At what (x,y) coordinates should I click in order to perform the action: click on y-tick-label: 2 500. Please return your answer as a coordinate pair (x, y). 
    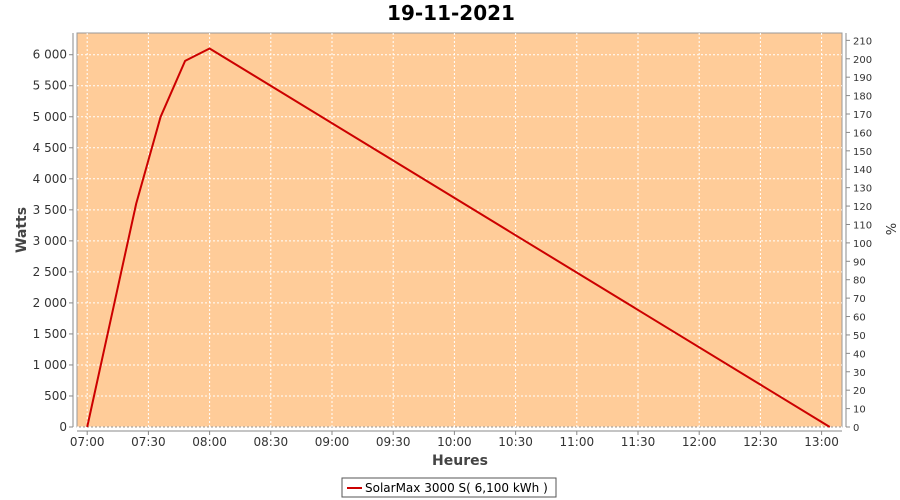
    Looking at the image, I should click on (50, 272).